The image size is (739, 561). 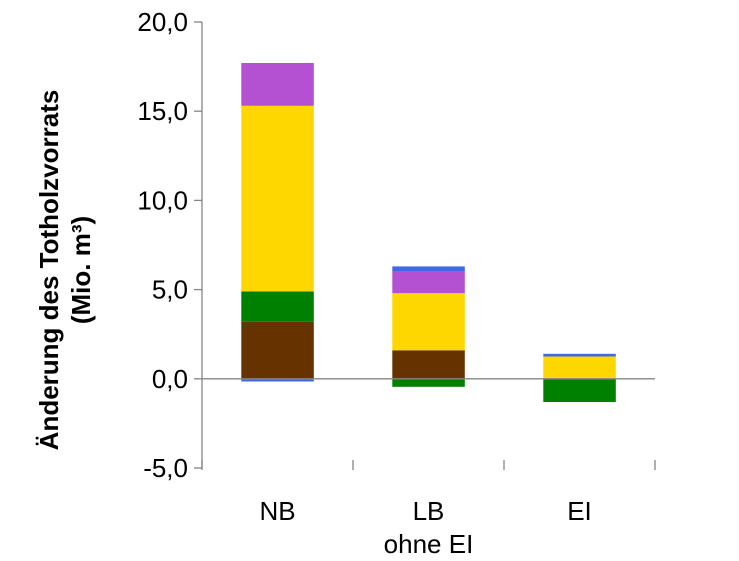 What do you see at coordinates (162, 111) in the screenshot?
I see `y-tick-label: 15,0` at bounding box center [162, 111].